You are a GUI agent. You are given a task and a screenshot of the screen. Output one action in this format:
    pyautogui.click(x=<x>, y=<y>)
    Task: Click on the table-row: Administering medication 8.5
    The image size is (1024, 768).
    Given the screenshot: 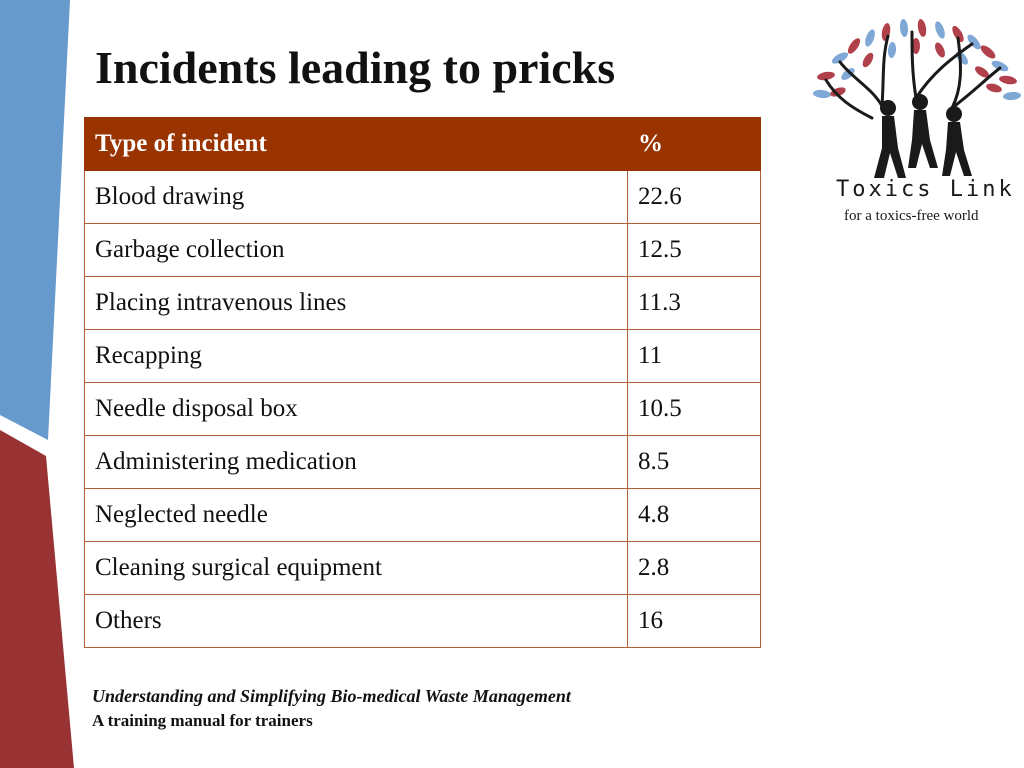 What is the action you would take?
    pyautogui.click(x=422, y=462)
    